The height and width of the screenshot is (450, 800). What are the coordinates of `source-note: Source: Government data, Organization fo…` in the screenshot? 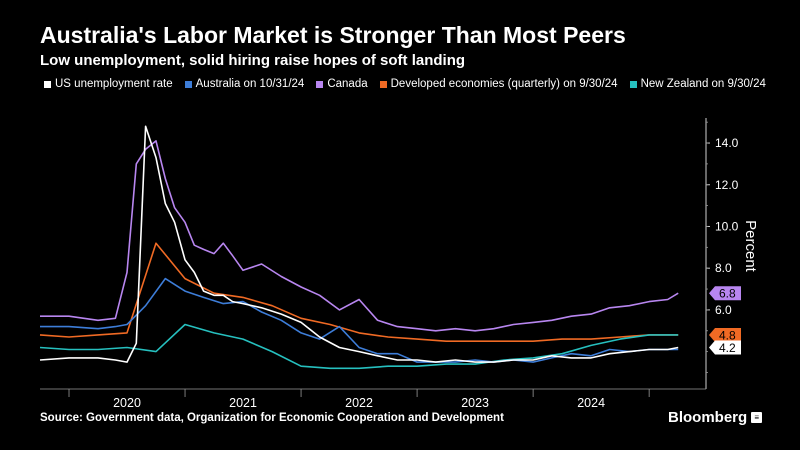 It's located at (272, 418).